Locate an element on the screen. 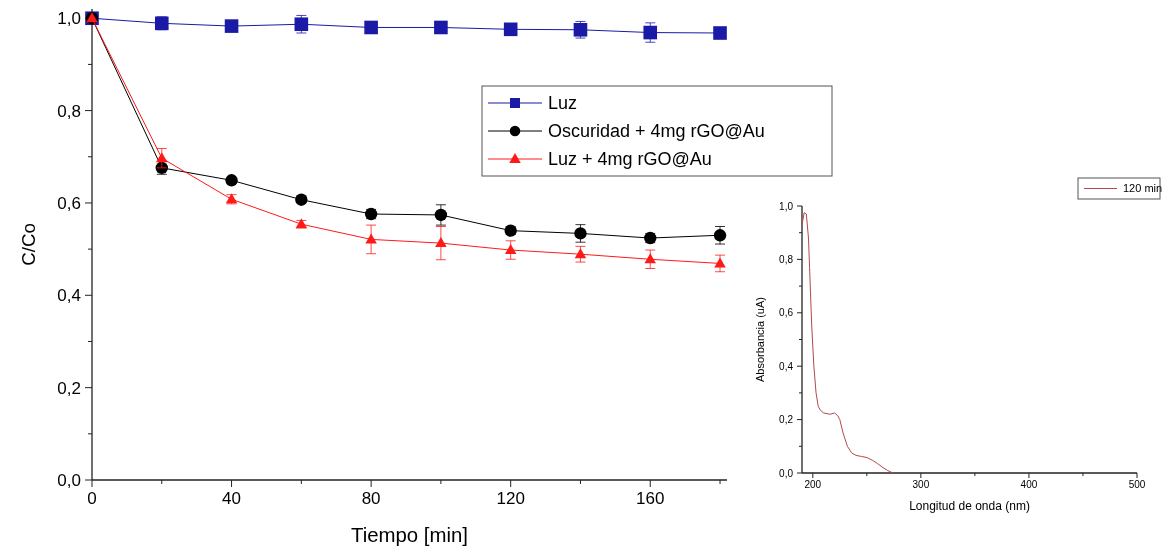  y-axis-title: C/Co is located at coordinates (28, 244).